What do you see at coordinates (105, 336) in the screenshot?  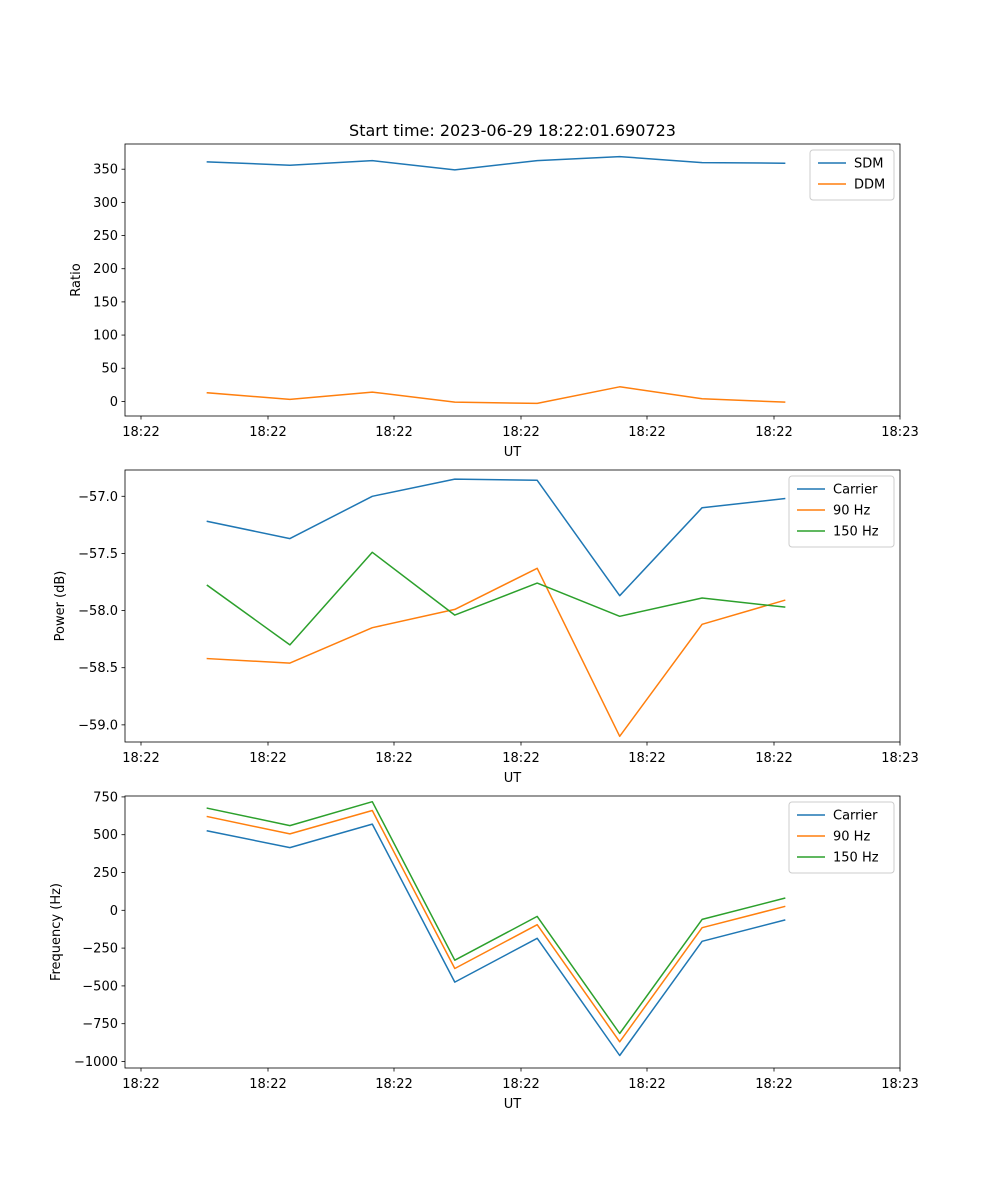 I see `y-tick-label: 100` at bounding box center [105, 336].